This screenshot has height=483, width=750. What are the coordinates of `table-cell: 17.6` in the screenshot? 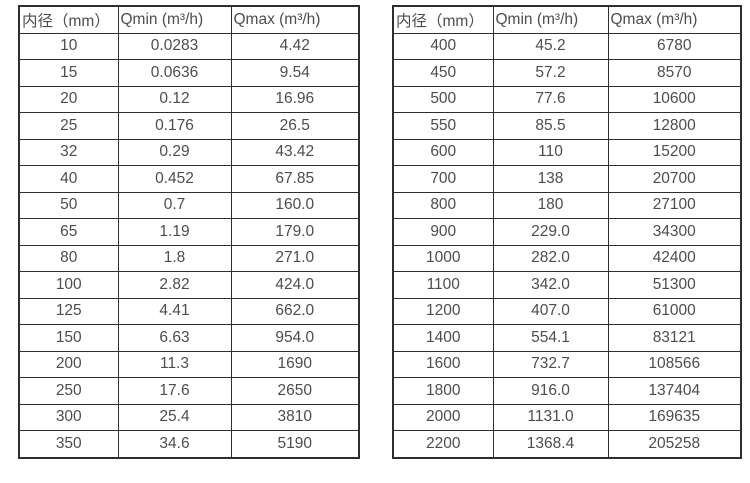 It's located at (174, 391).